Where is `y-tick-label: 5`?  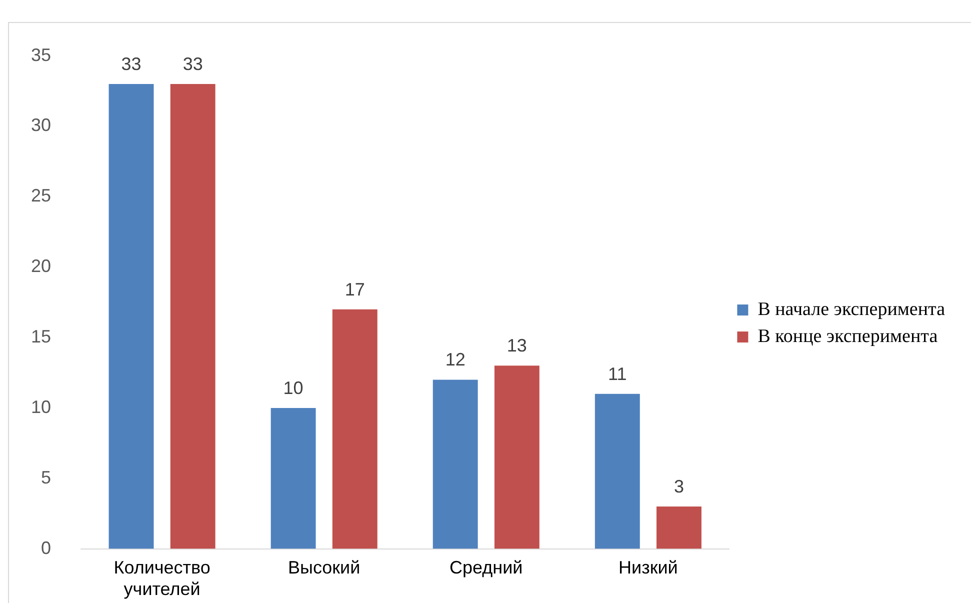 y-tick-label: 5 is located at coordinates (46, 477).